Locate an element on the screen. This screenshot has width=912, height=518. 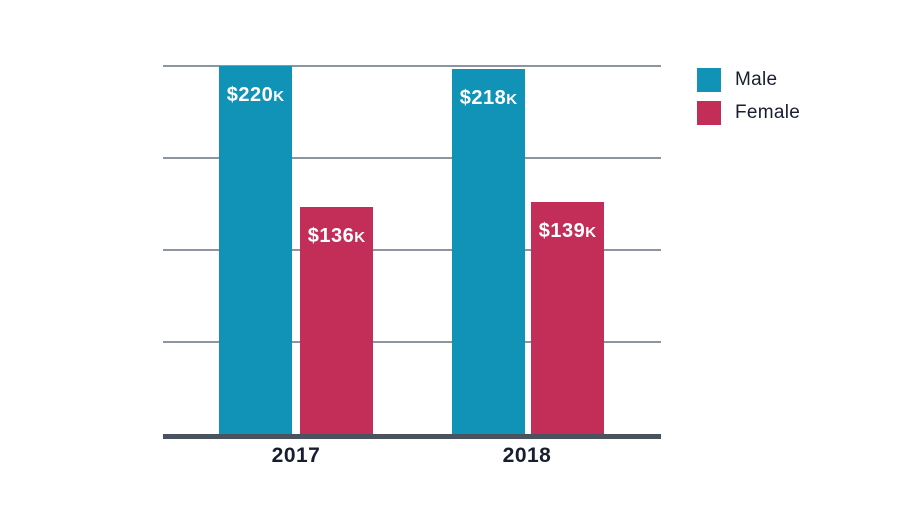
legend-item-female: Female is located at coordinates (748, 113).